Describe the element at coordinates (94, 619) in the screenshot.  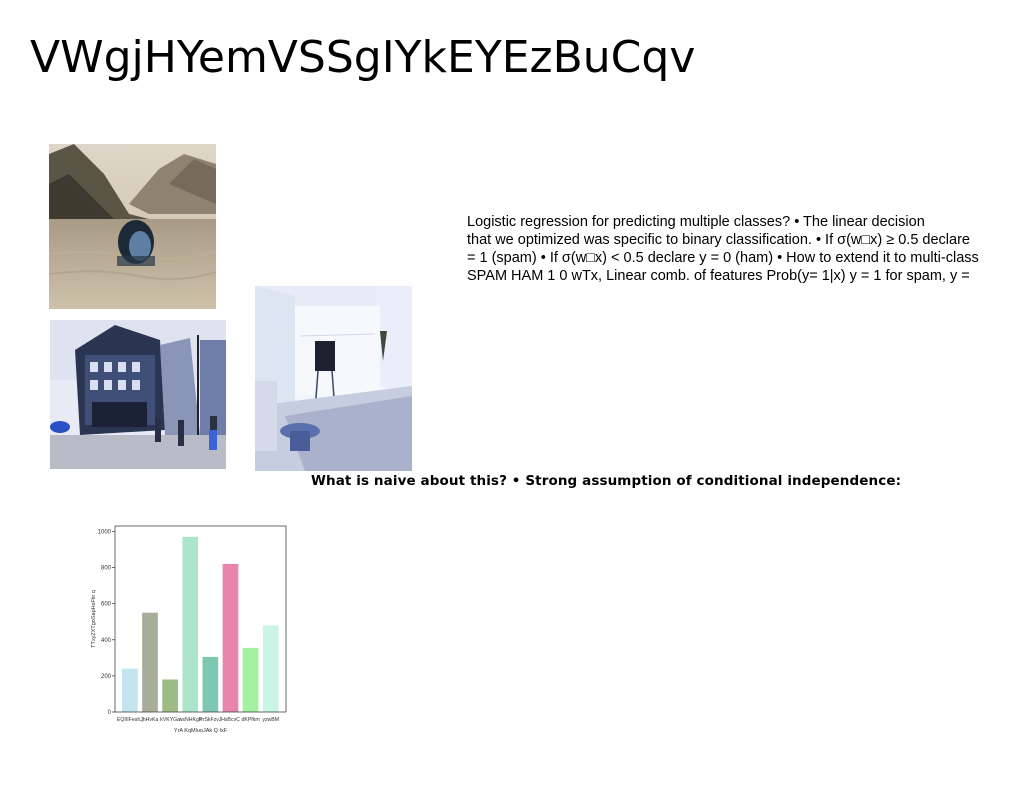
I see `y-axis-label: TTxyZXTgoSapHsFtir q` at that location.